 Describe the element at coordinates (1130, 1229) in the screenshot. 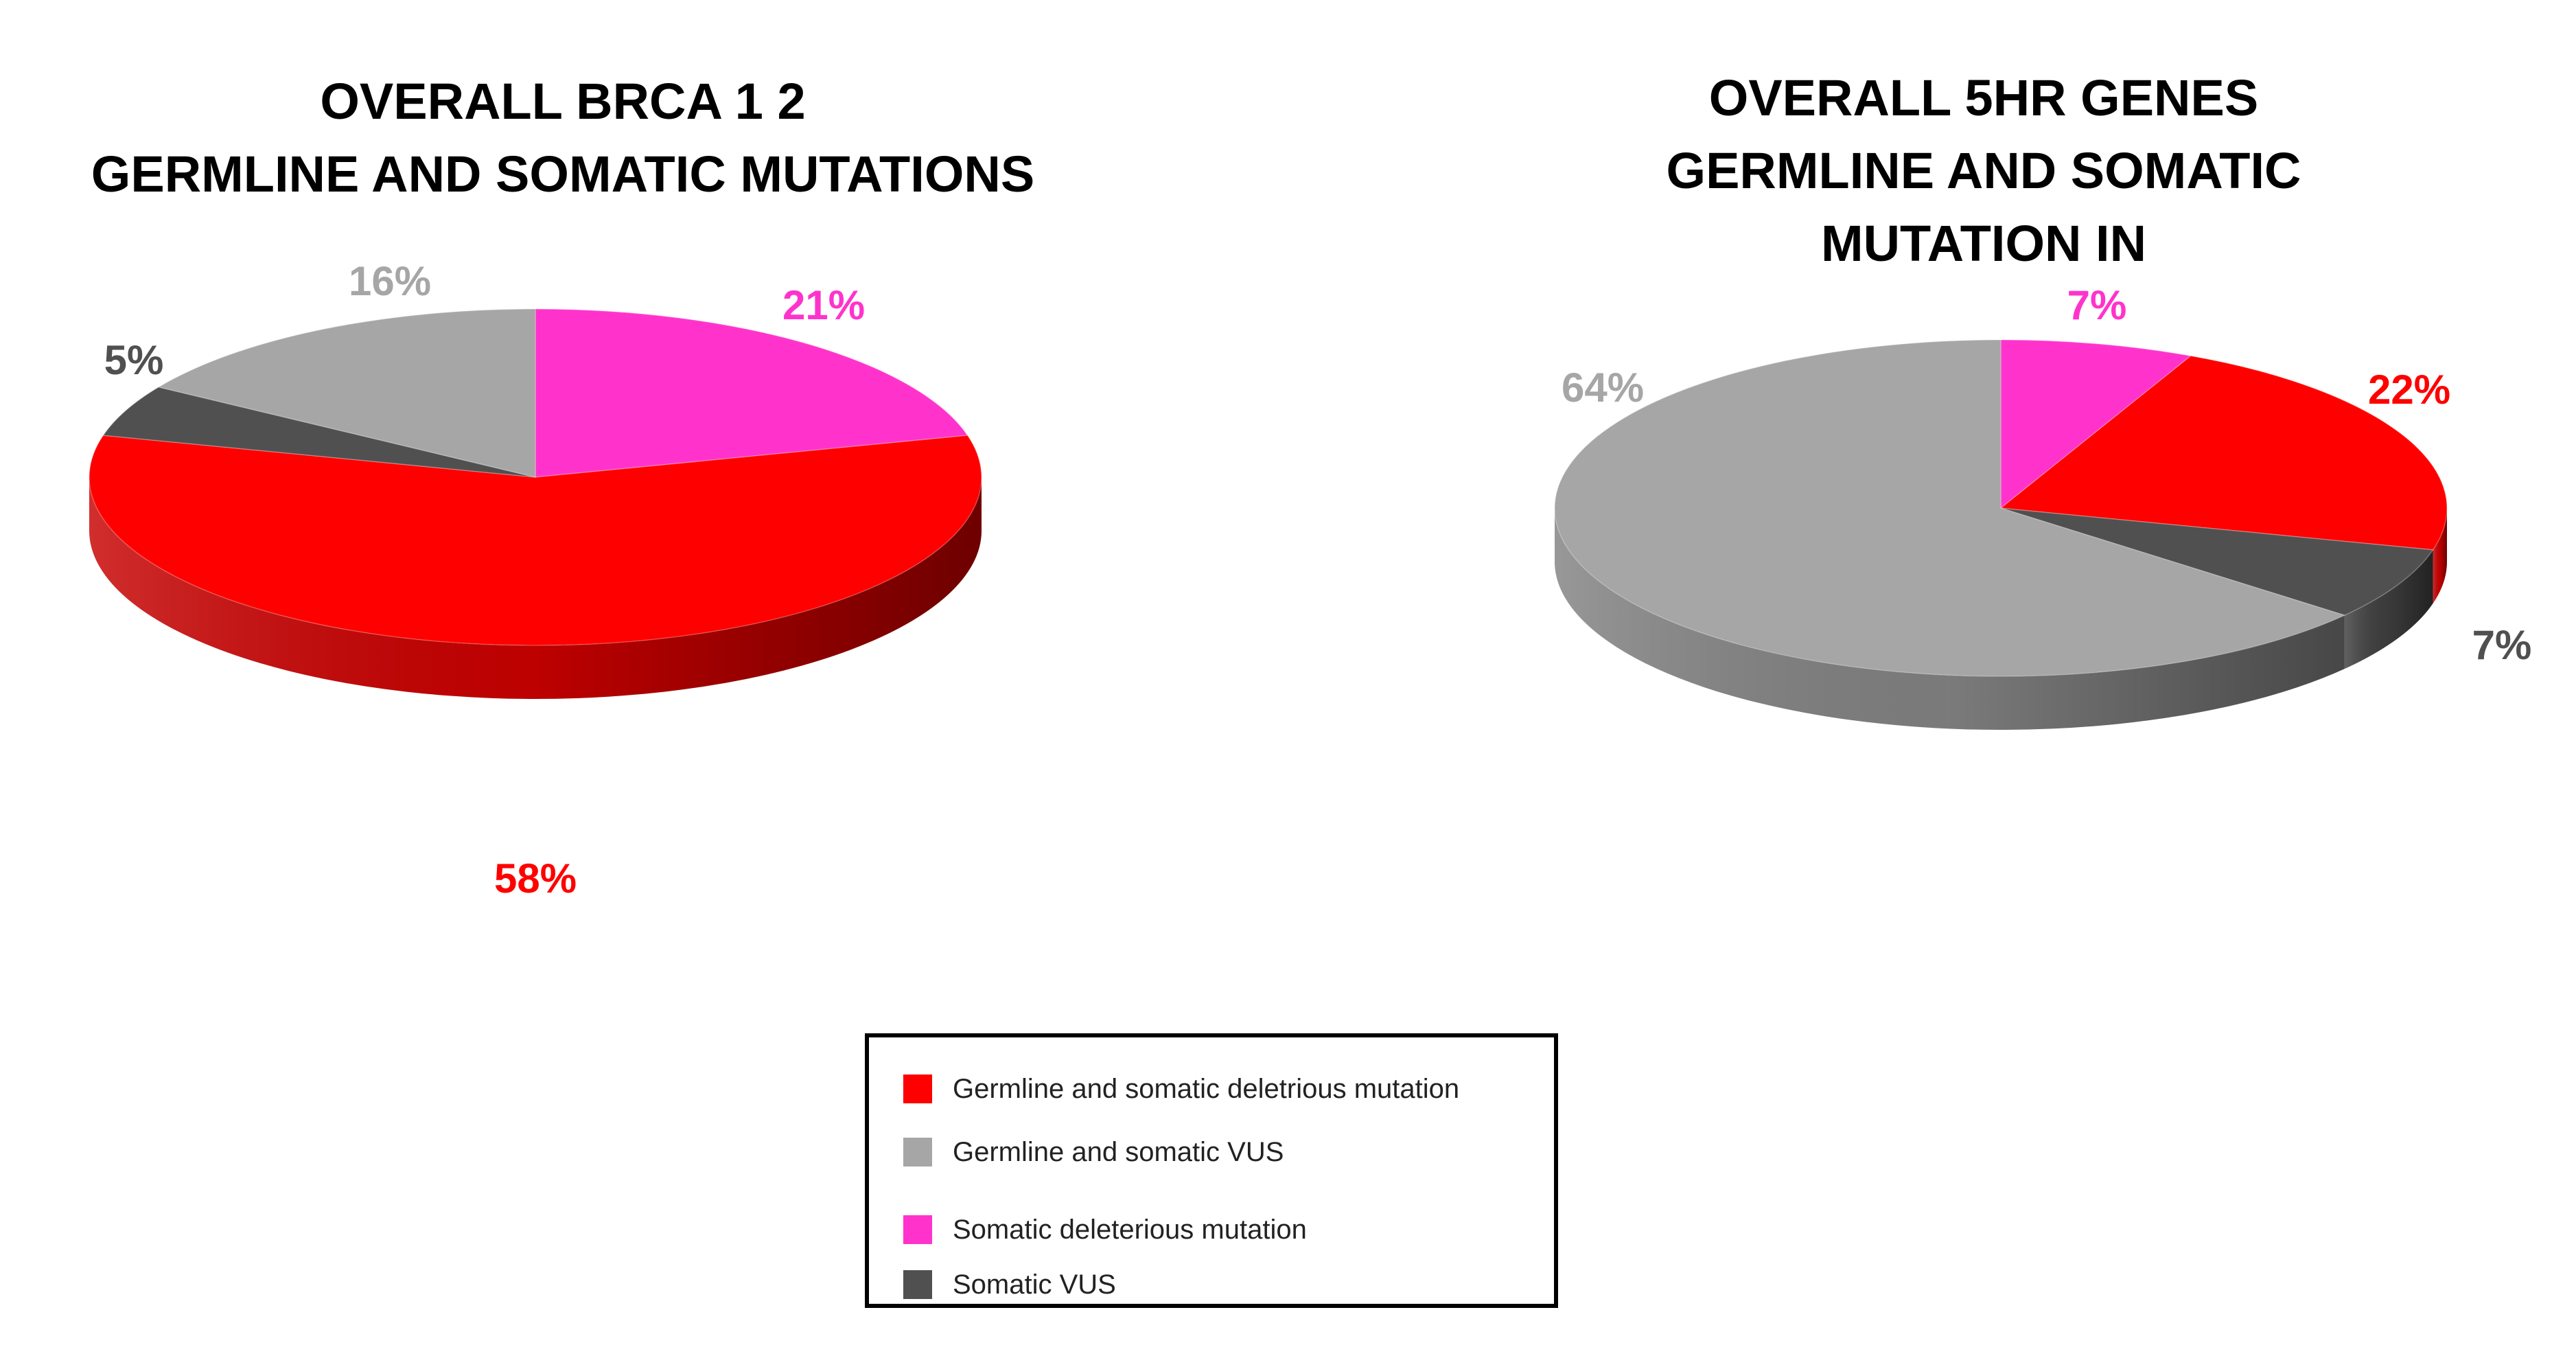

I see `legend-label: Somatic deleterious mutation` at that location.